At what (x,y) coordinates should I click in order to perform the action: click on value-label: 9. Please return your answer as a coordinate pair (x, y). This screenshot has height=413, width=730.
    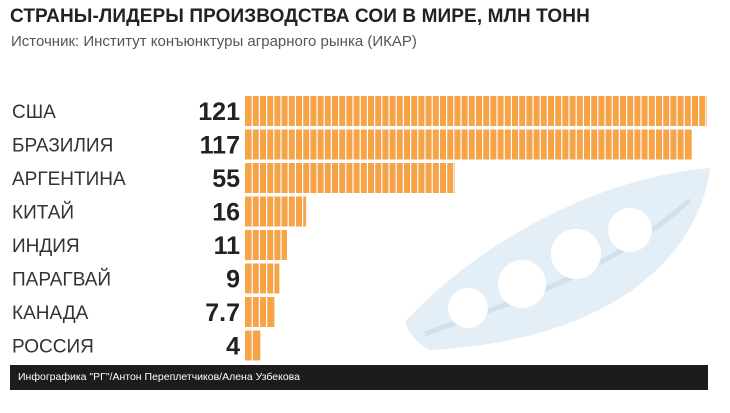
    Looking at the image, I should click on (233, 280).